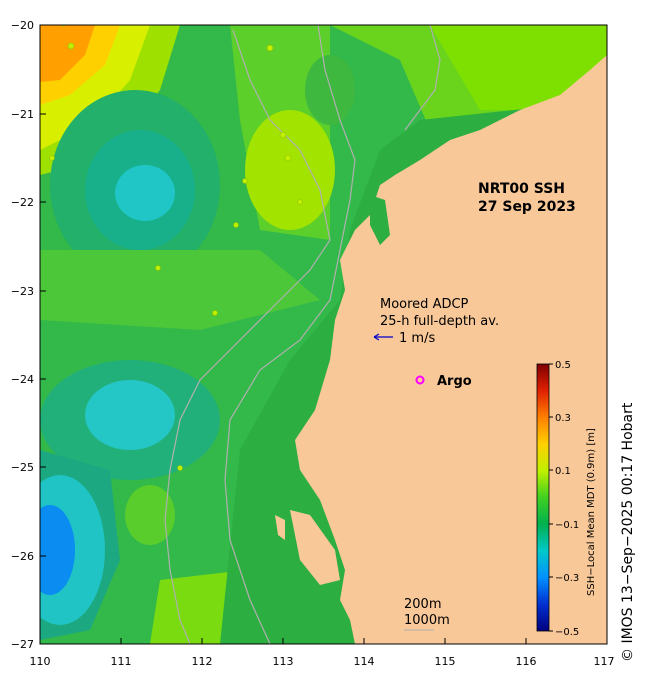  Describe the element at coordinates (40, 661) in the screenshot. I see `x-tick-label: 110` at that location.